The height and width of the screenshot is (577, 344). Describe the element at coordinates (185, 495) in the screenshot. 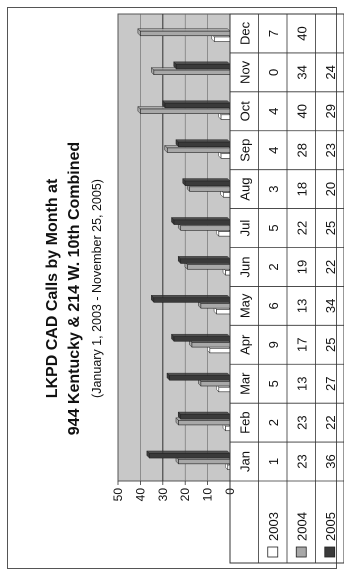

I see `y-tick-label: 20` at that location.